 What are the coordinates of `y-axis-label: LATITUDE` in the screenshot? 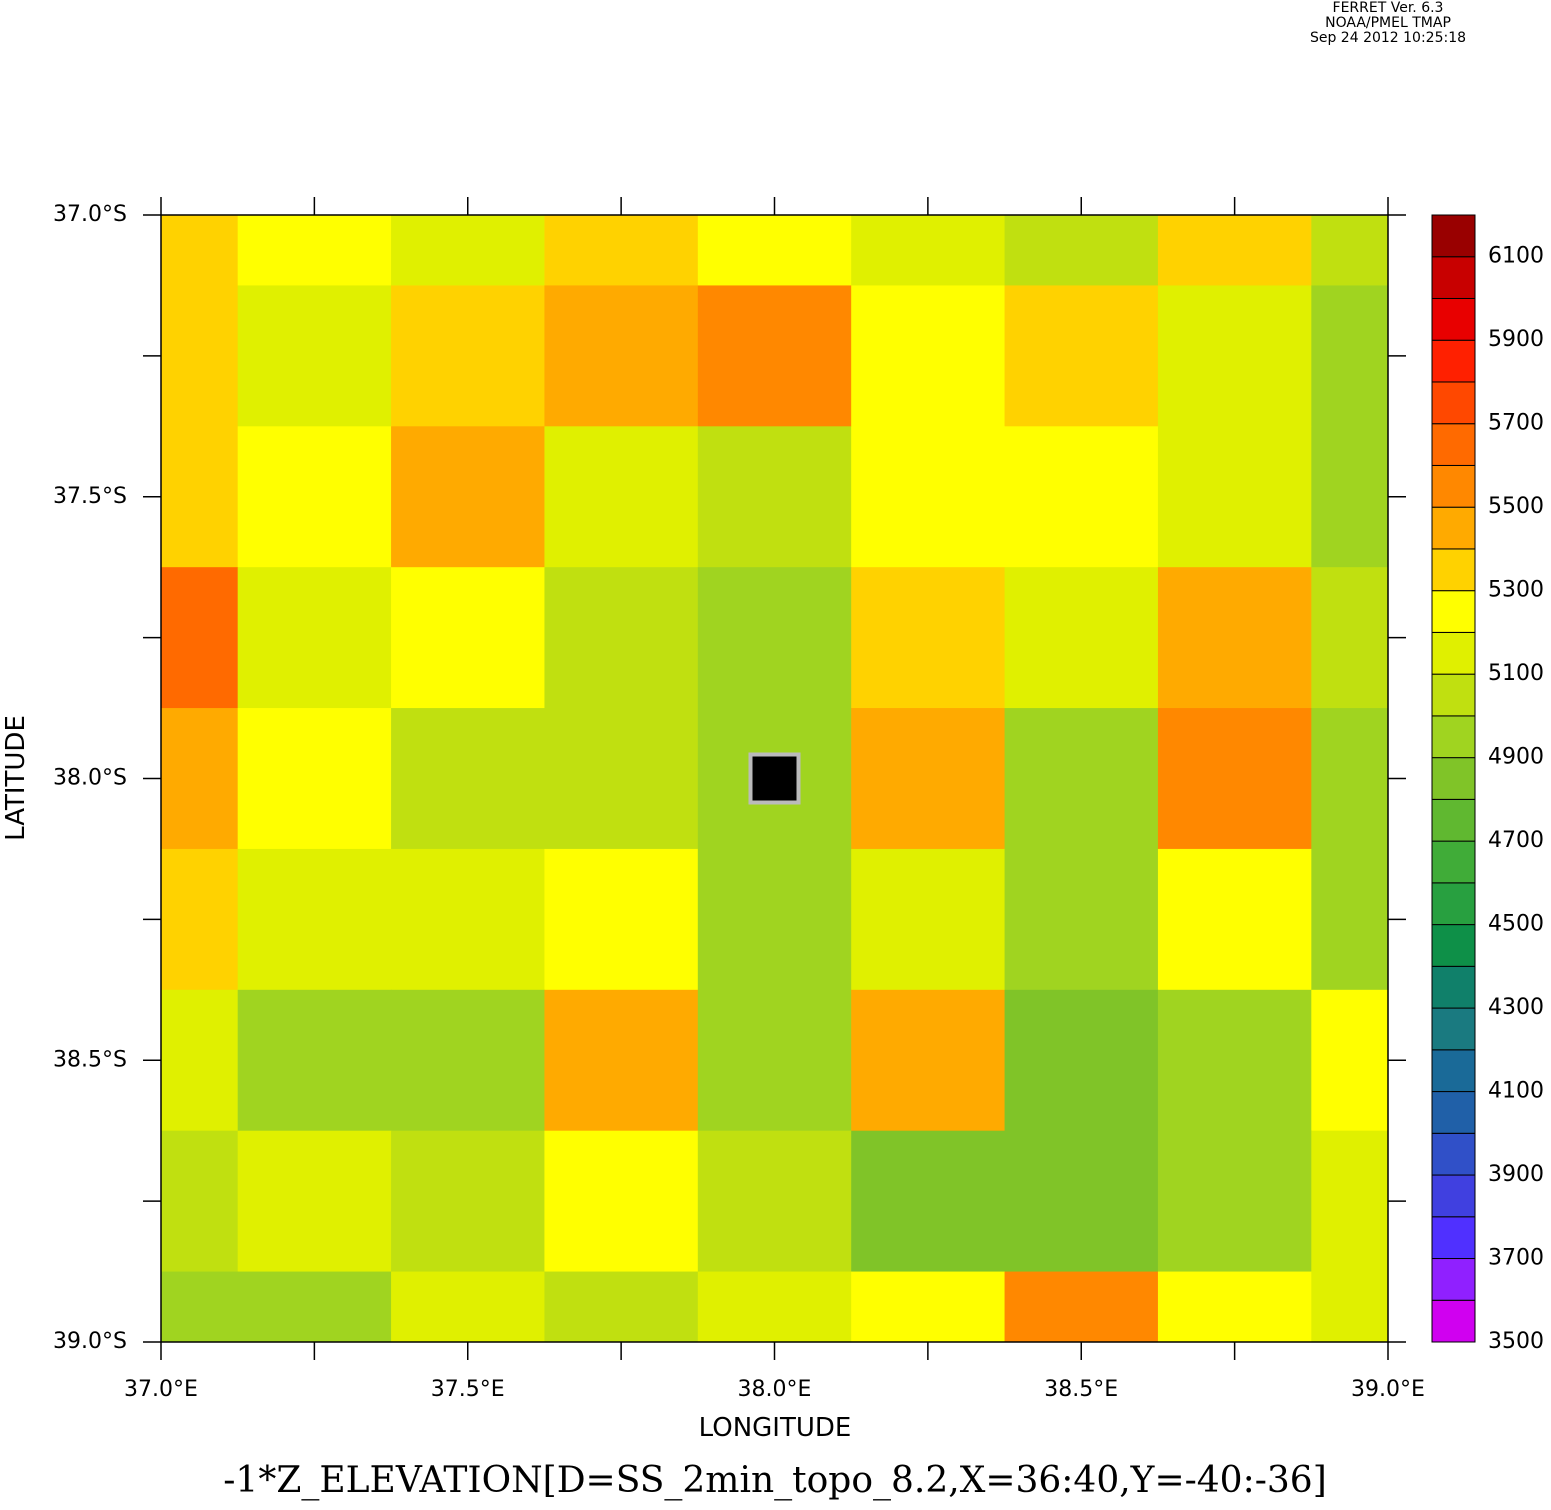 It's located at (16, 778).